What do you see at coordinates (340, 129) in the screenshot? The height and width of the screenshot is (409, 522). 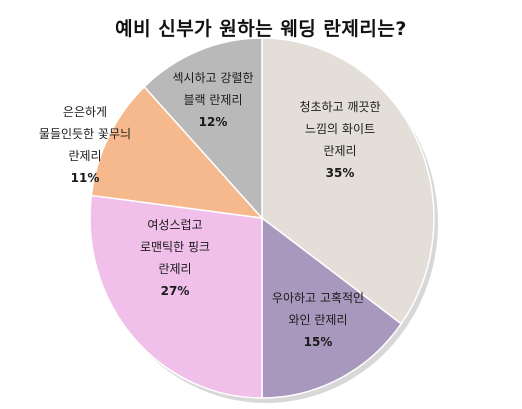 I see `slice-label-0-line-1: 느낌의 화이트` at bounding box center [340, 129].